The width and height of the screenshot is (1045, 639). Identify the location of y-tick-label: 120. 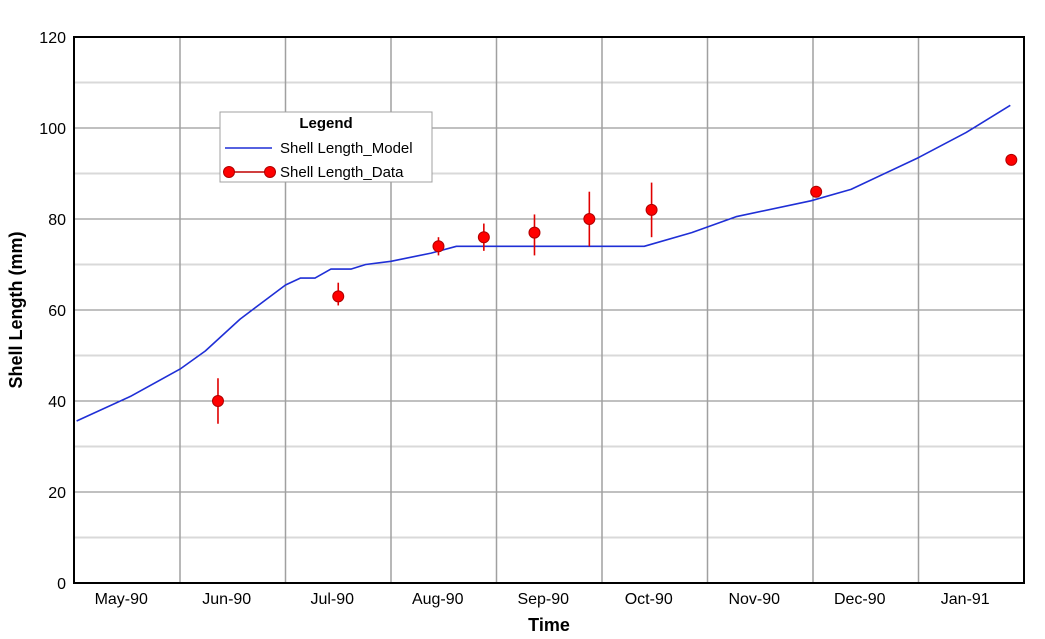
(52, 38).